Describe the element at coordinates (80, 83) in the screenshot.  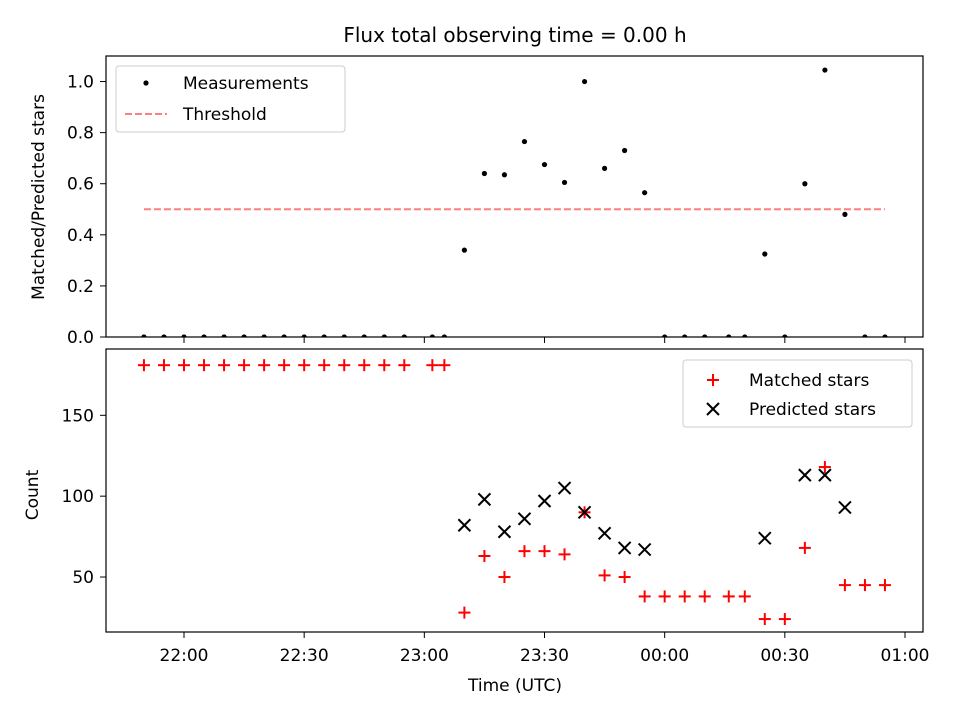
I see `ratio-y-tick-label: 1.0` at that location.